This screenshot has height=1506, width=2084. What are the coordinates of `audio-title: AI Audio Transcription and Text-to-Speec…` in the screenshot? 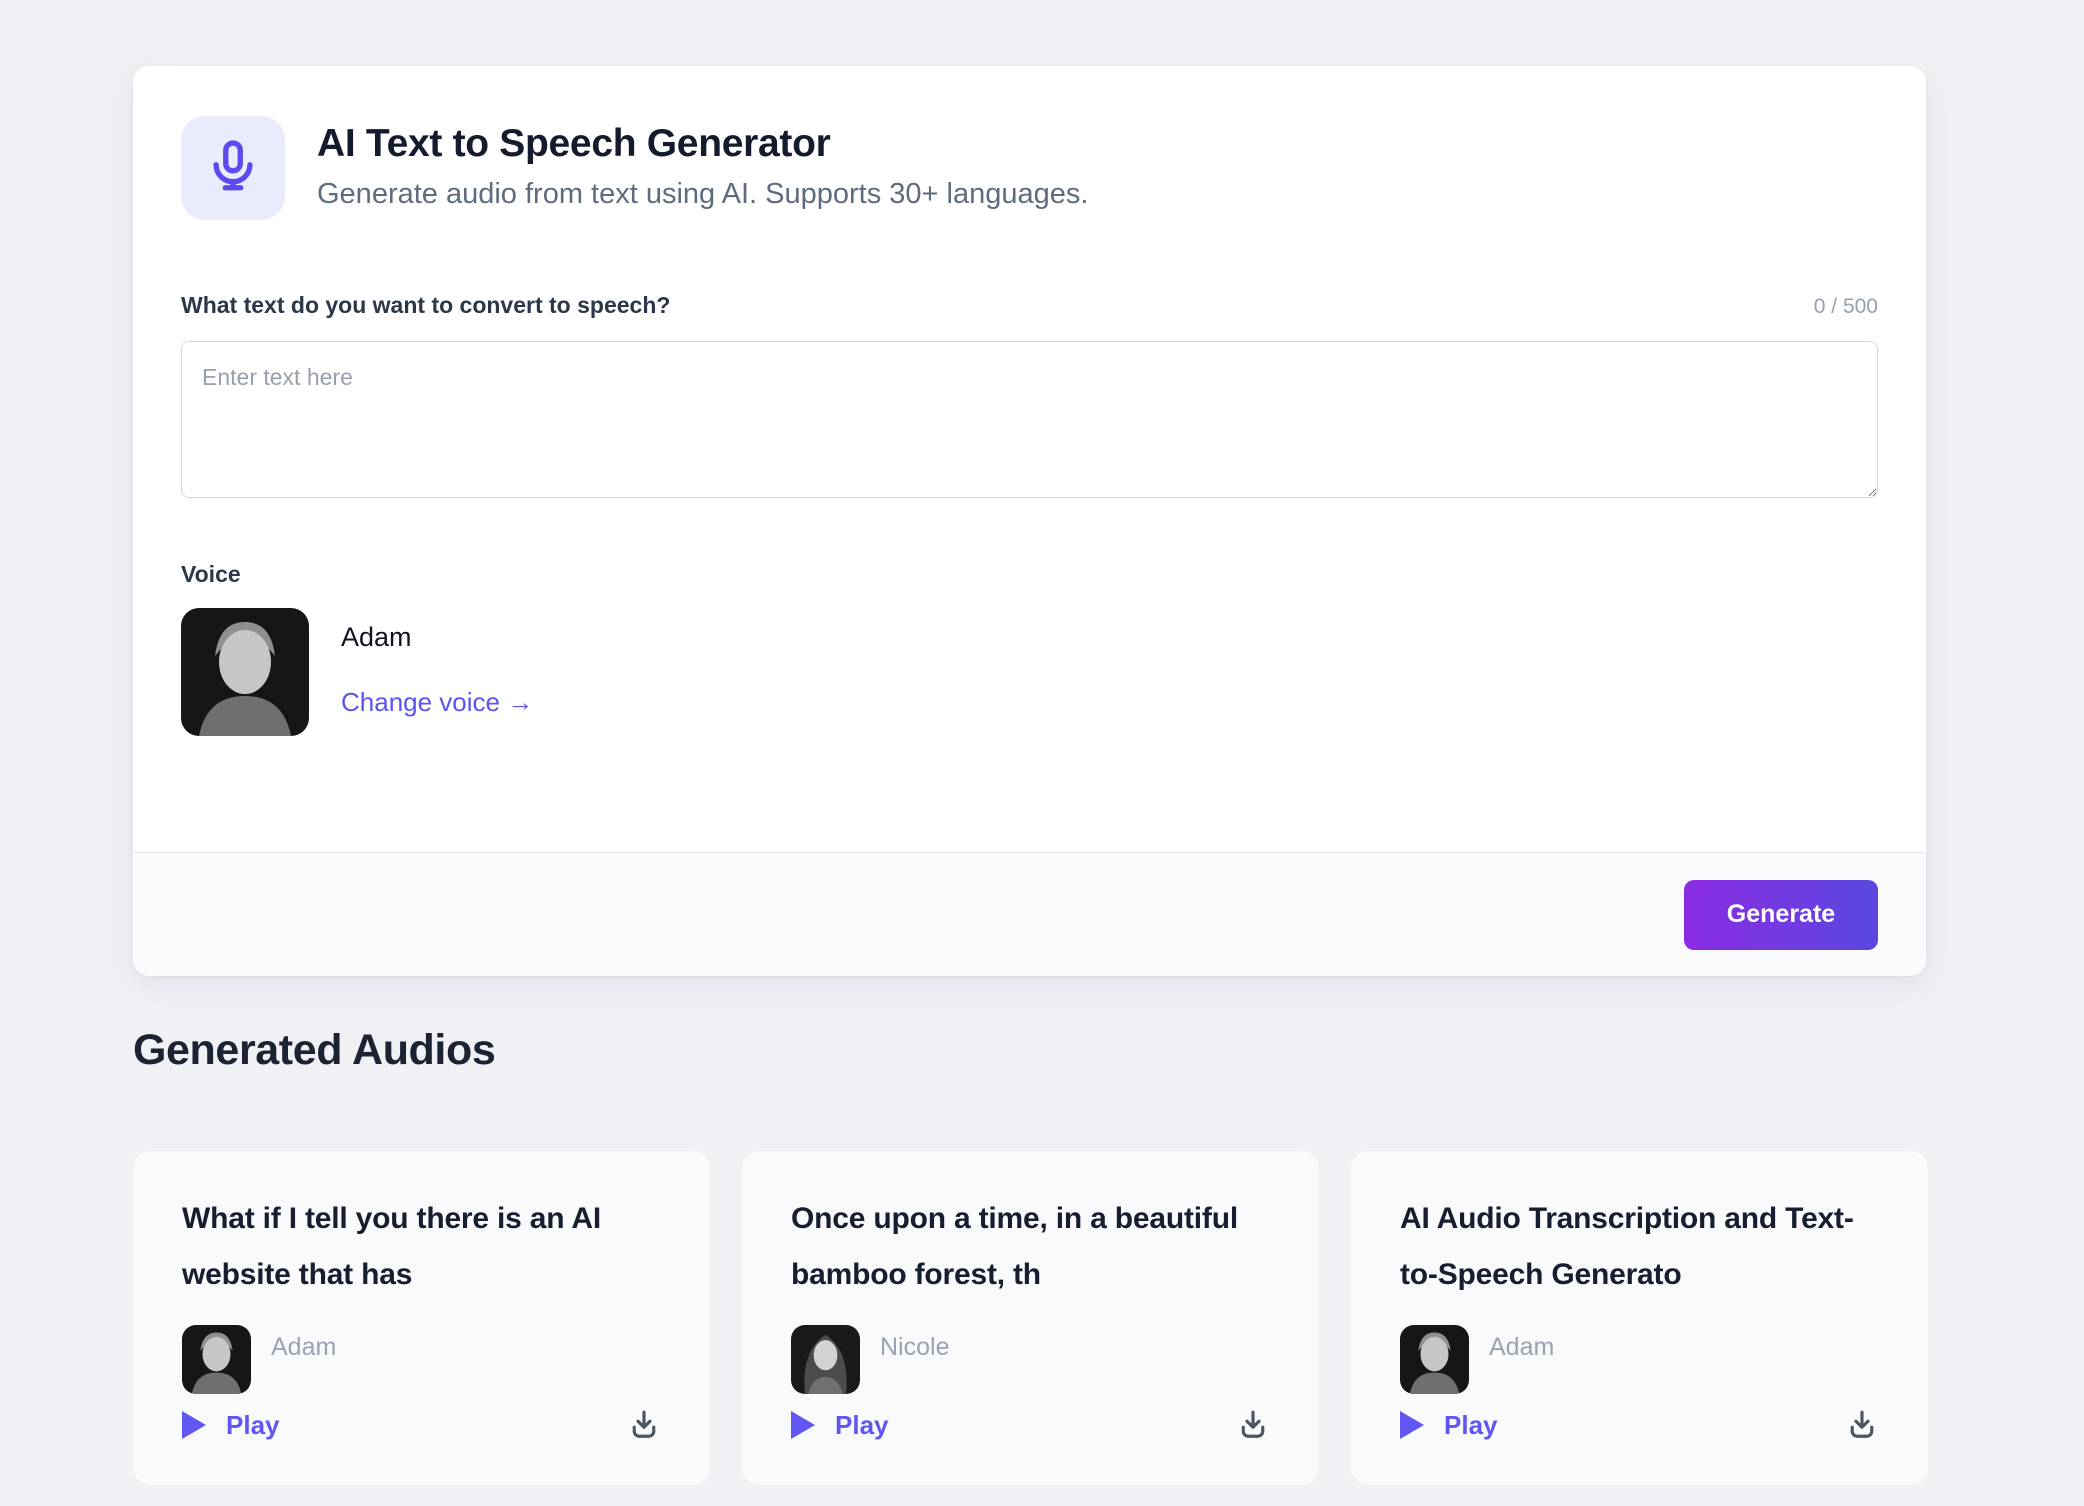 It's located at (1627, 1246).